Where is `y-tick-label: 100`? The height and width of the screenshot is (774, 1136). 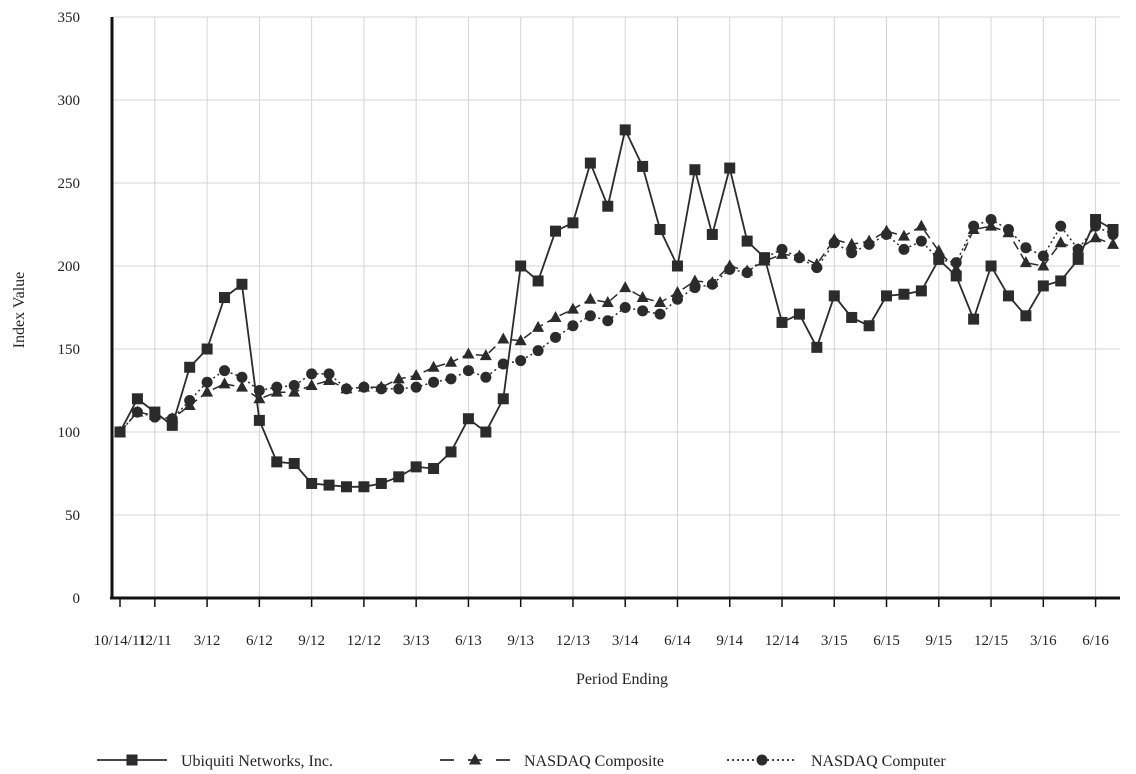
y-tick-label: 100 is located at coordinates (69, 433).